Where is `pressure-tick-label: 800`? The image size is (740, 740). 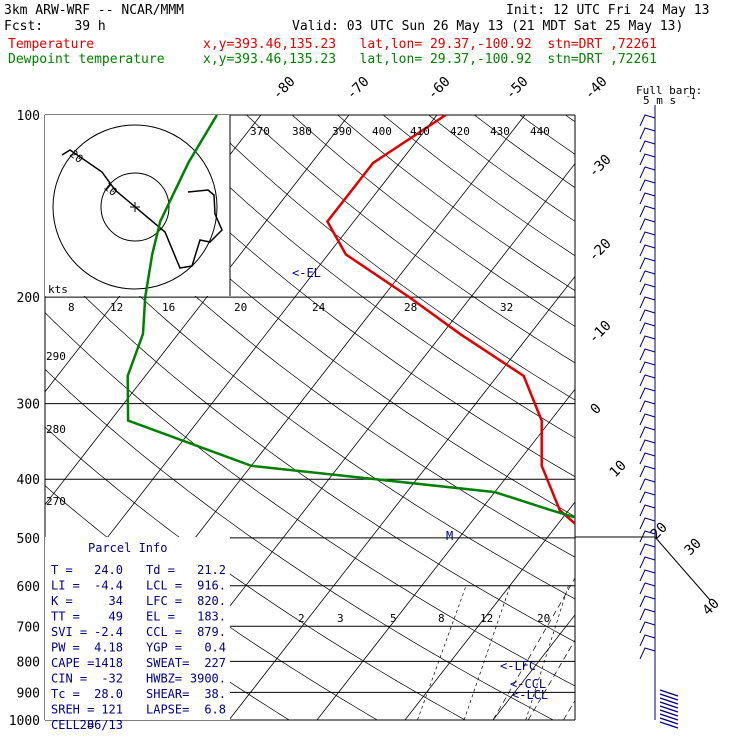 pressure-tick-label: 800 is located at coordinates (28, 662).